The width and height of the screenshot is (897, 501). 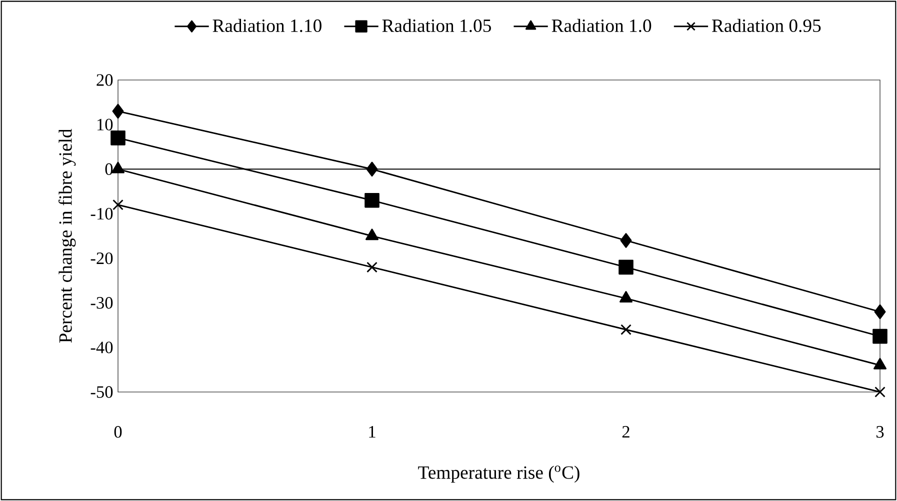 What do you see at coordinates (105, 124) in the screenshot?
I see `y-tick-label: 10` at bounding box center [105, 124].